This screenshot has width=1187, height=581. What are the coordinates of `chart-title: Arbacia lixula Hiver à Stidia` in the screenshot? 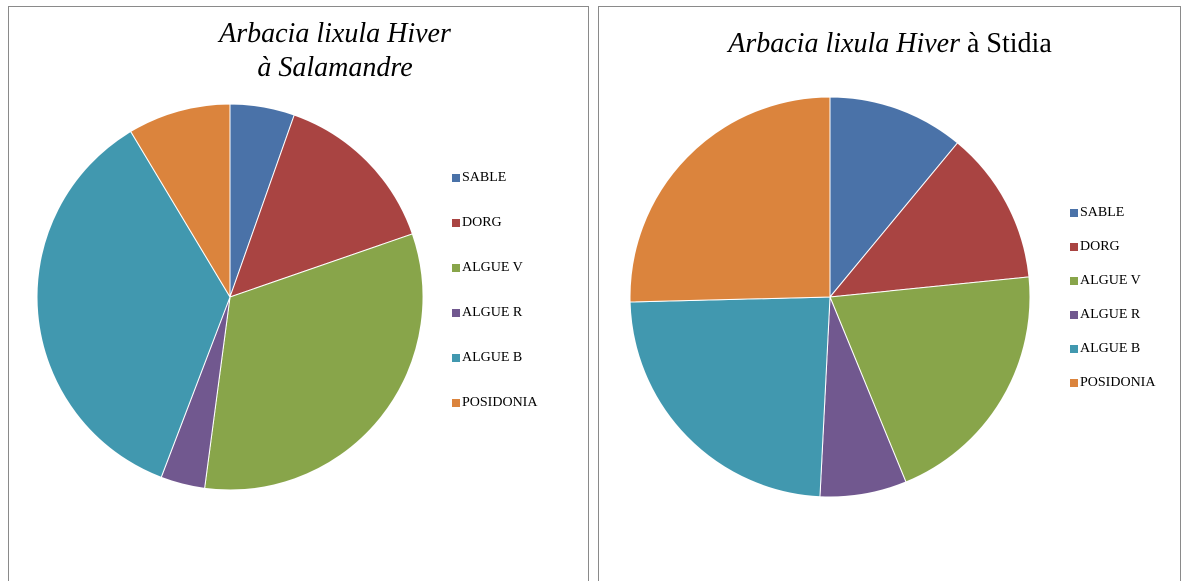 It's located at (889, 43).